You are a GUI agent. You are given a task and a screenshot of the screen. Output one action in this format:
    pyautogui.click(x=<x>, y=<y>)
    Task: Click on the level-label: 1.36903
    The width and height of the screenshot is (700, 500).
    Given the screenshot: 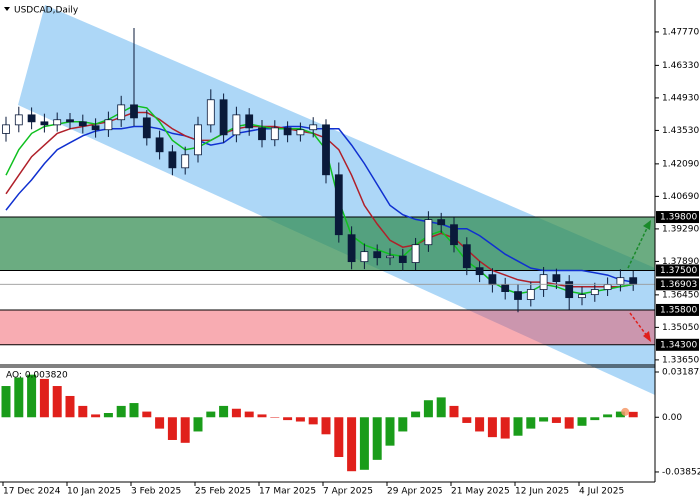 What is the action you would take?
    pyautogui.click(x=678, y=285)
    